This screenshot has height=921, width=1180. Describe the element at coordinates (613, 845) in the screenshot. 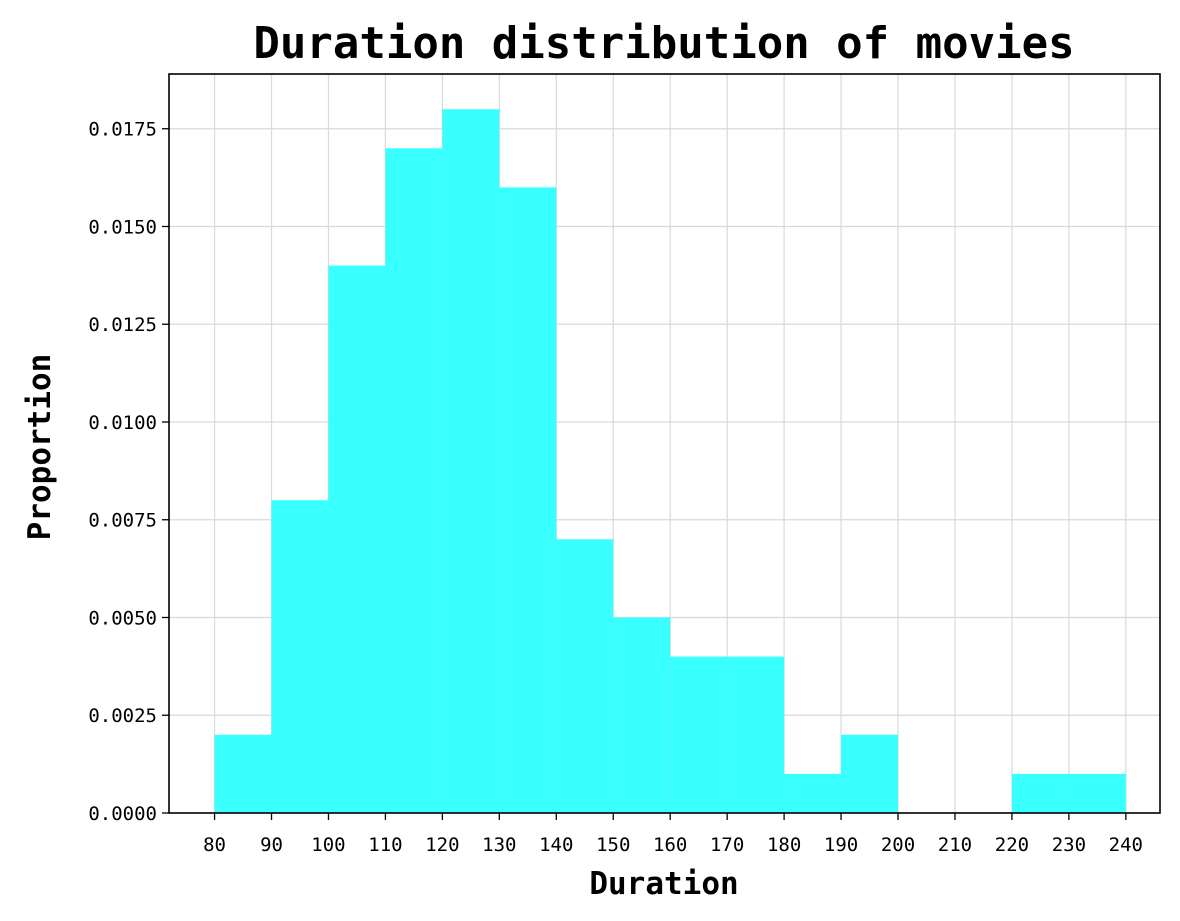

I see `x-tick-label: 150` at that location.